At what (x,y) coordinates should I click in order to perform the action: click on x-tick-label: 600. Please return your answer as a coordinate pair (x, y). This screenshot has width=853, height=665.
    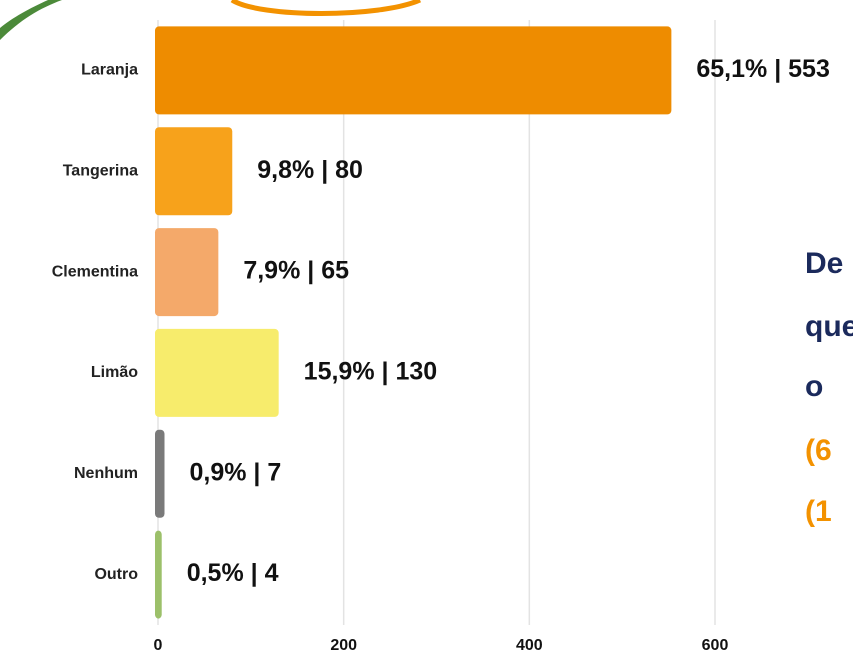
    Looking at the image, I should click on (715, 645).